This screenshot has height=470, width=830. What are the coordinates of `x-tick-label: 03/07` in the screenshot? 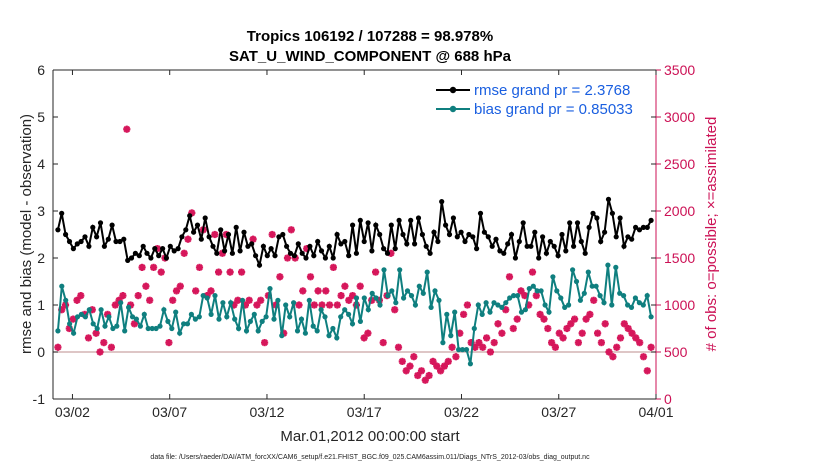 It's located at (169, 412).